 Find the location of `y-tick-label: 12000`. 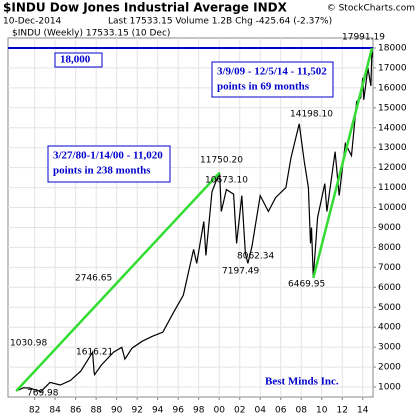

y-tick-label: 12000 is located at coordinates (392, 168).